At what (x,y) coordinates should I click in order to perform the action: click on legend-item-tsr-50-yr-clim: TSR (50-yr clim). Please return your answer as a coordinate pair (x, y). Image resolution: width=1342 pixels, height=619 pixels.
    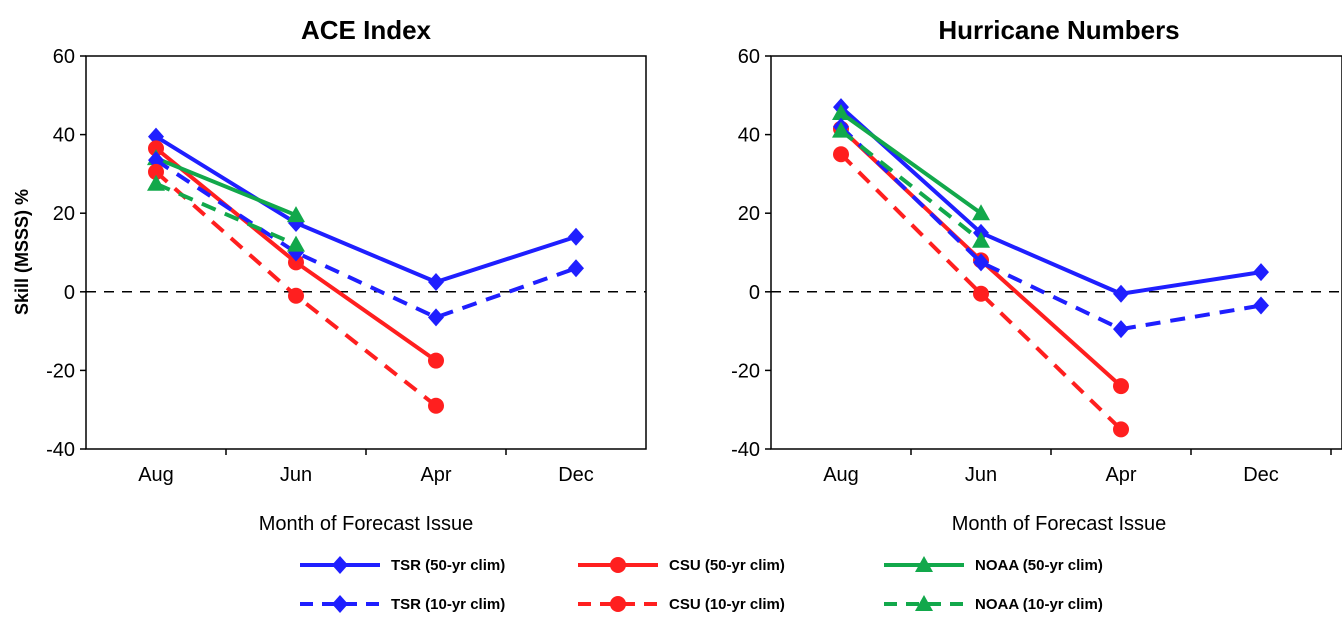
    Looking at the image, I should click on (402, 565).